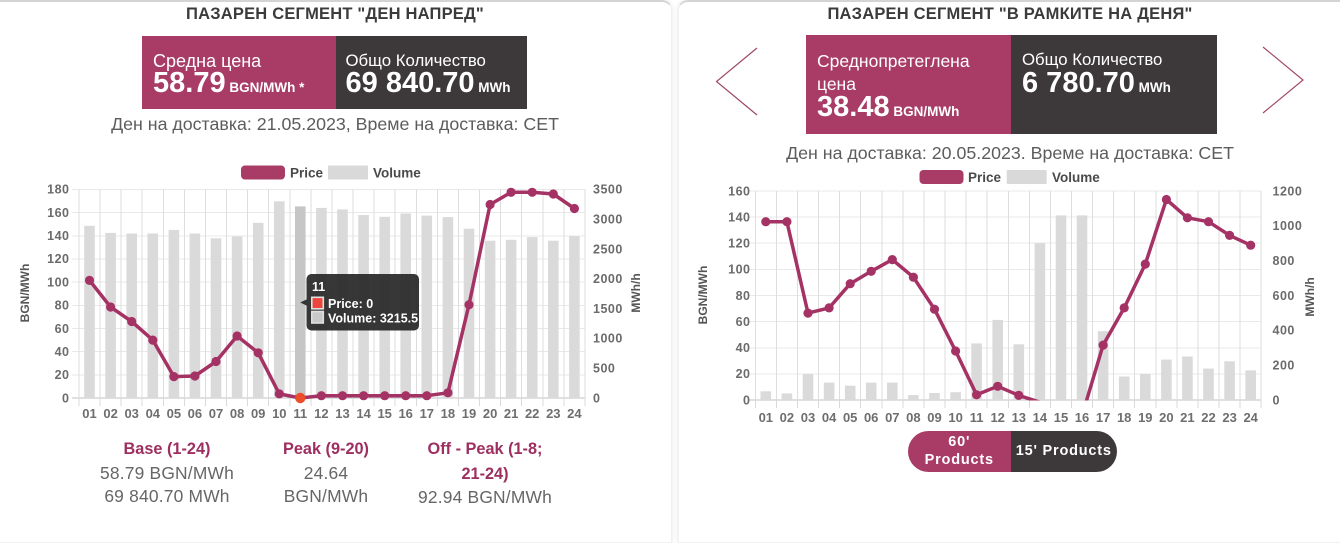 This screenshot has width=1340, height=543. Describe the element at coordinates (373, 318) in the screenshot. I see `svg-text: Volume: 3215.5` at that location.